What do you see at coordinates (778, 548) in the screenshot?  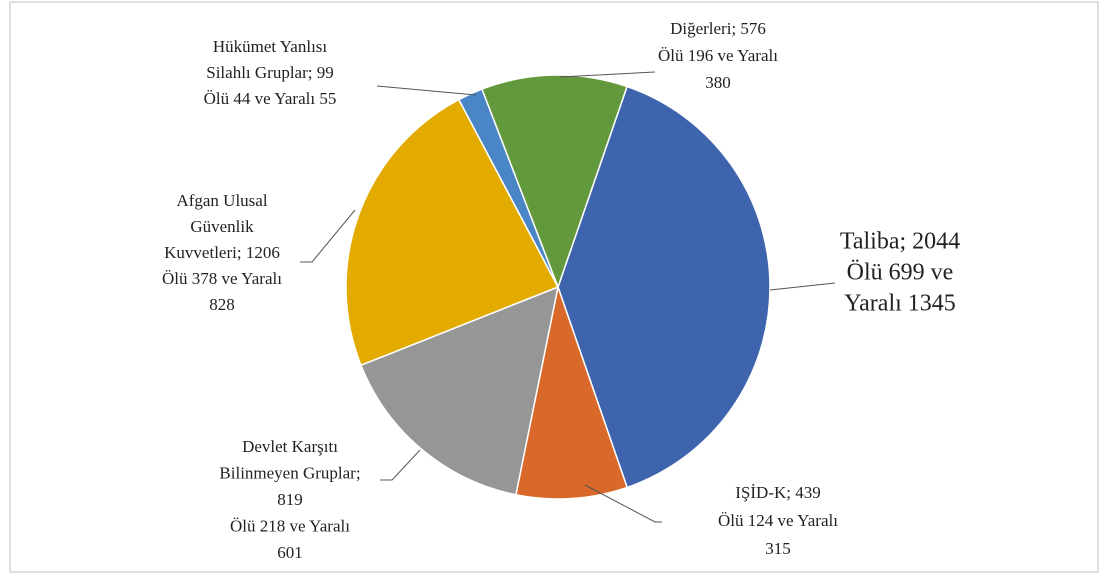 I see `data-label: 315` at bounding box center [778, 548].